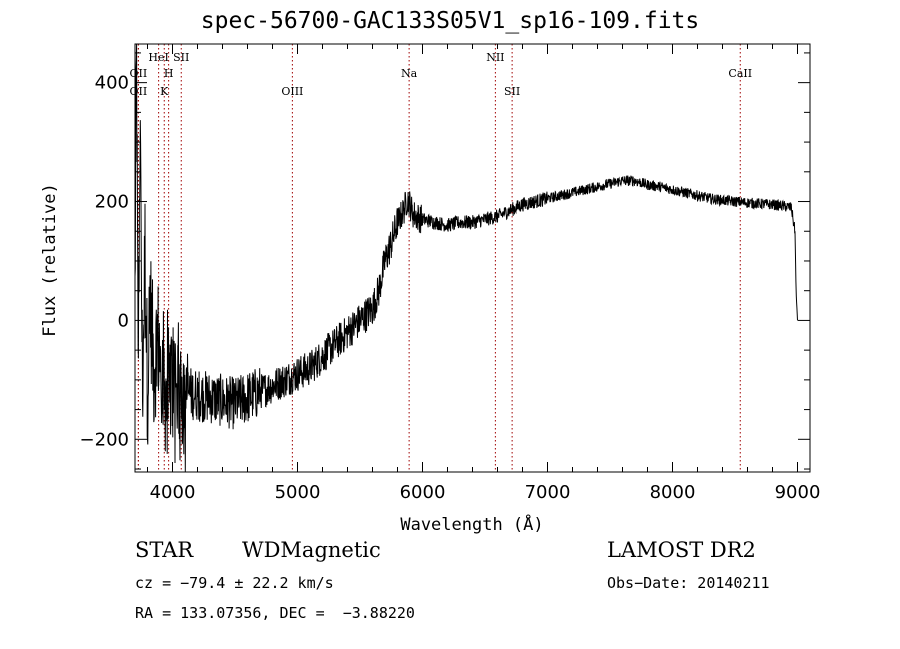 This screenshot has height=649, width=900. What do you see at coordinates (104, 439) in the screenshot?
I see `y-tick-label-0: −200` at bounding box center [104, 439].